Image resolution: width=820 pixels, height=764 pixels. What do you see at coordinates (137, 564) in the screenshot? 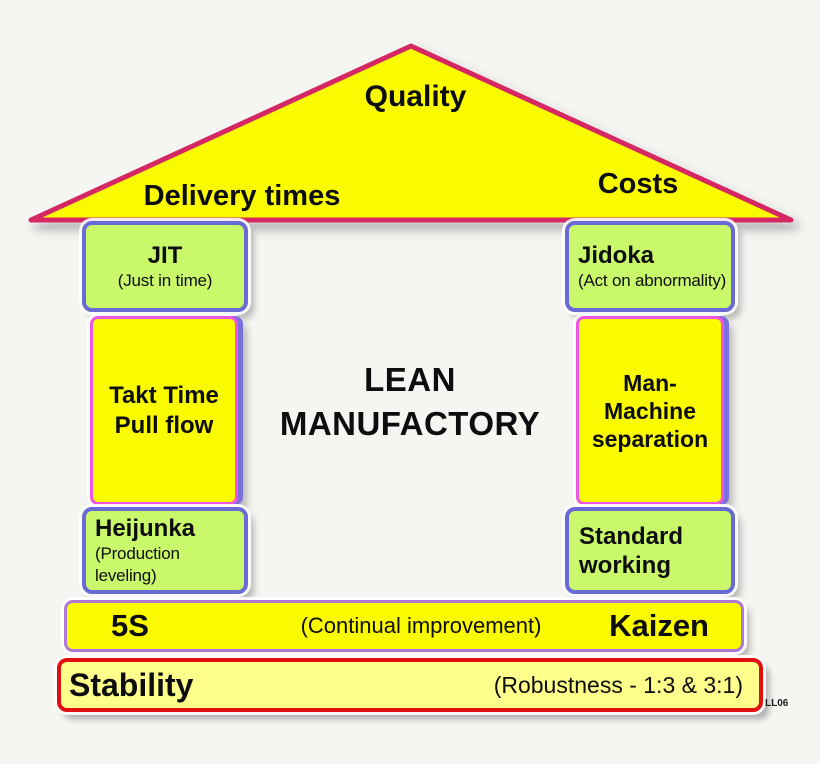
I see `heijunka-subtitle: (Production leveling)` at bounding box center [137, 564].